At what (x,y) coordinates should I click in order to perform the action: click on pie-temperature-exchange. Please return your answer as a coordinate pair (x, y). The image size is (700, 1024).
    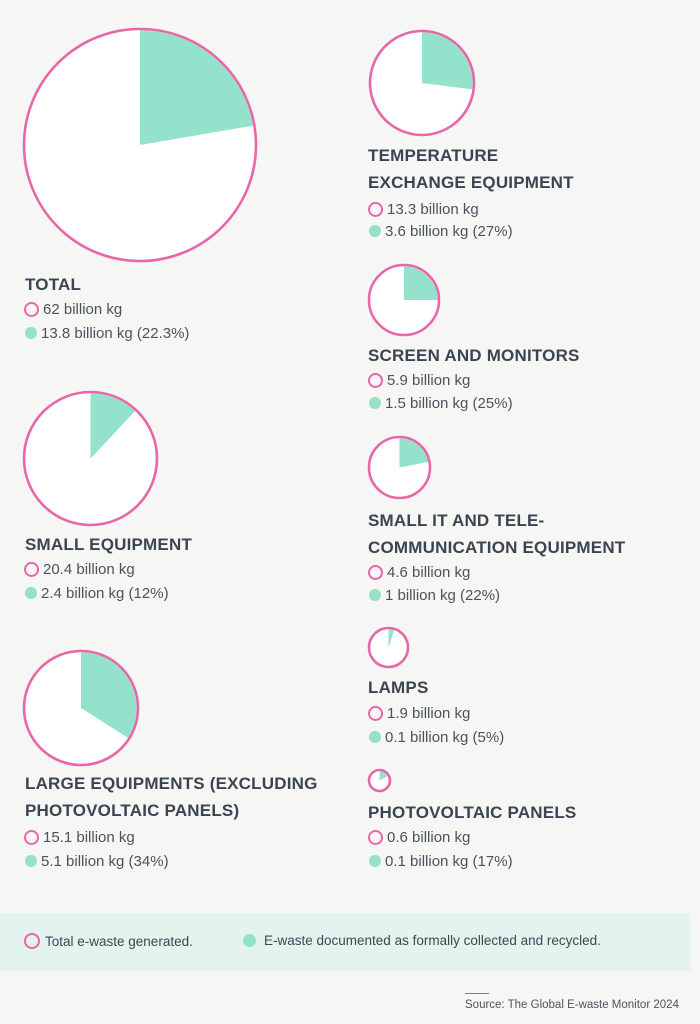
    Looking at the image, I should click on (422, 83).